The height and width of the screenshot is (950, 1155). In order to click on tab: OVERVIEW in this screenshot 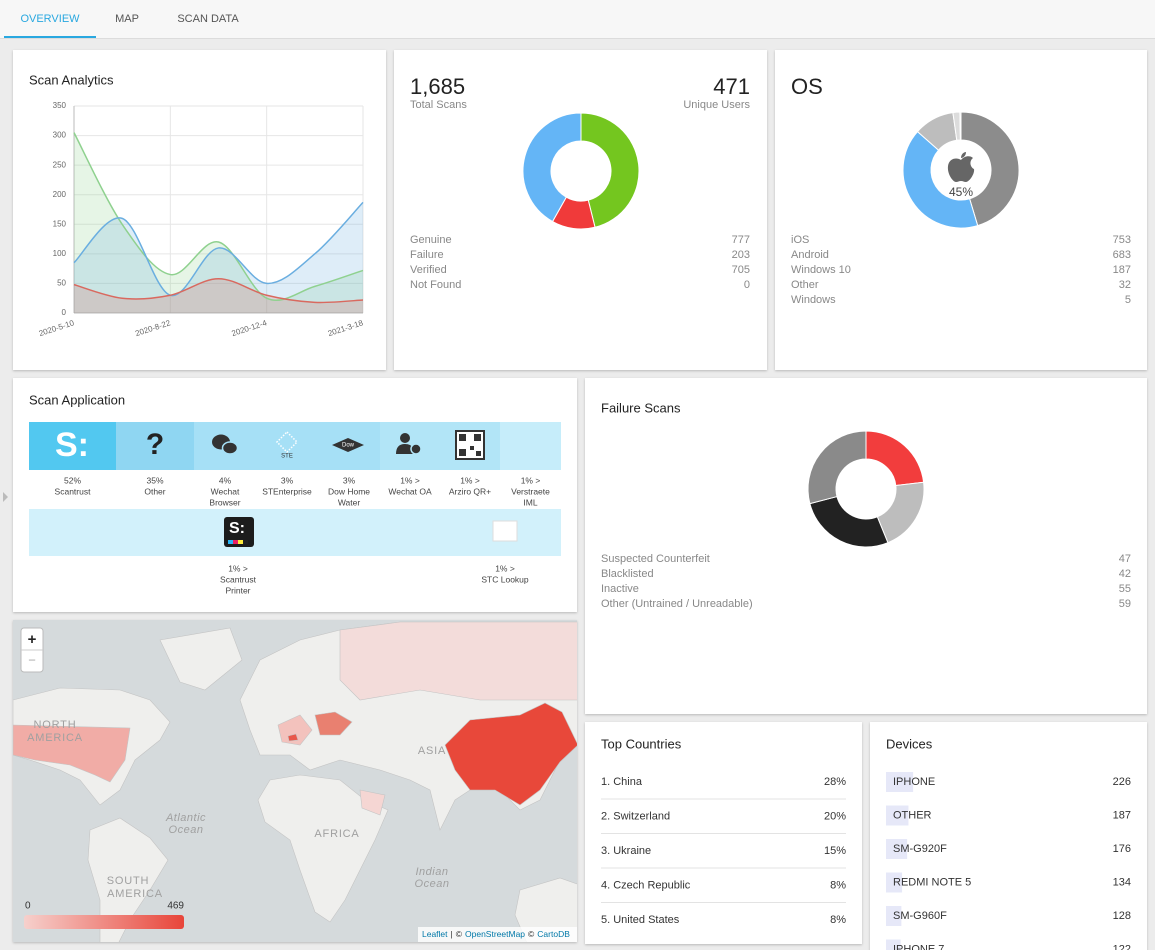, I will do `click(50, 19)`.